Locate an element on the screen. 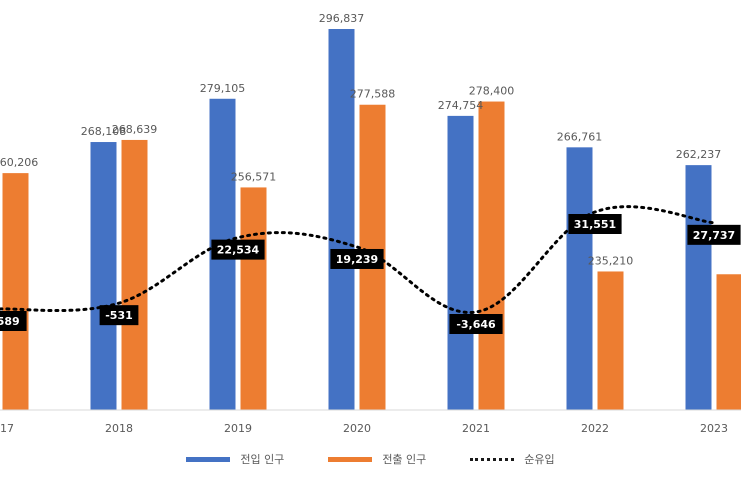  bar-label-inflow-2023: 262,237 is located at coordinates (699, 154).